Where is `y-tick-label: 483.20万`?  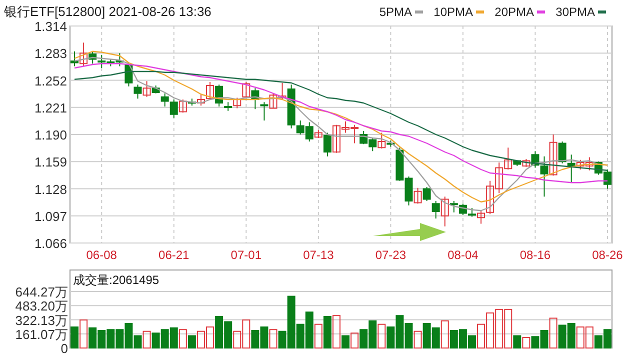 y-tick-label: 483.20万 is located at coordinates (41, 306).